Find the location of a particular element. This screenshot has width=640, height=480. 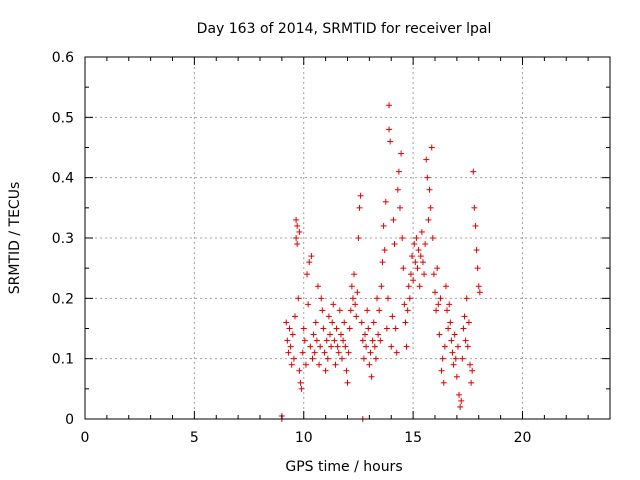

x-tick-label: 15 is located at coordinates (413, 438).